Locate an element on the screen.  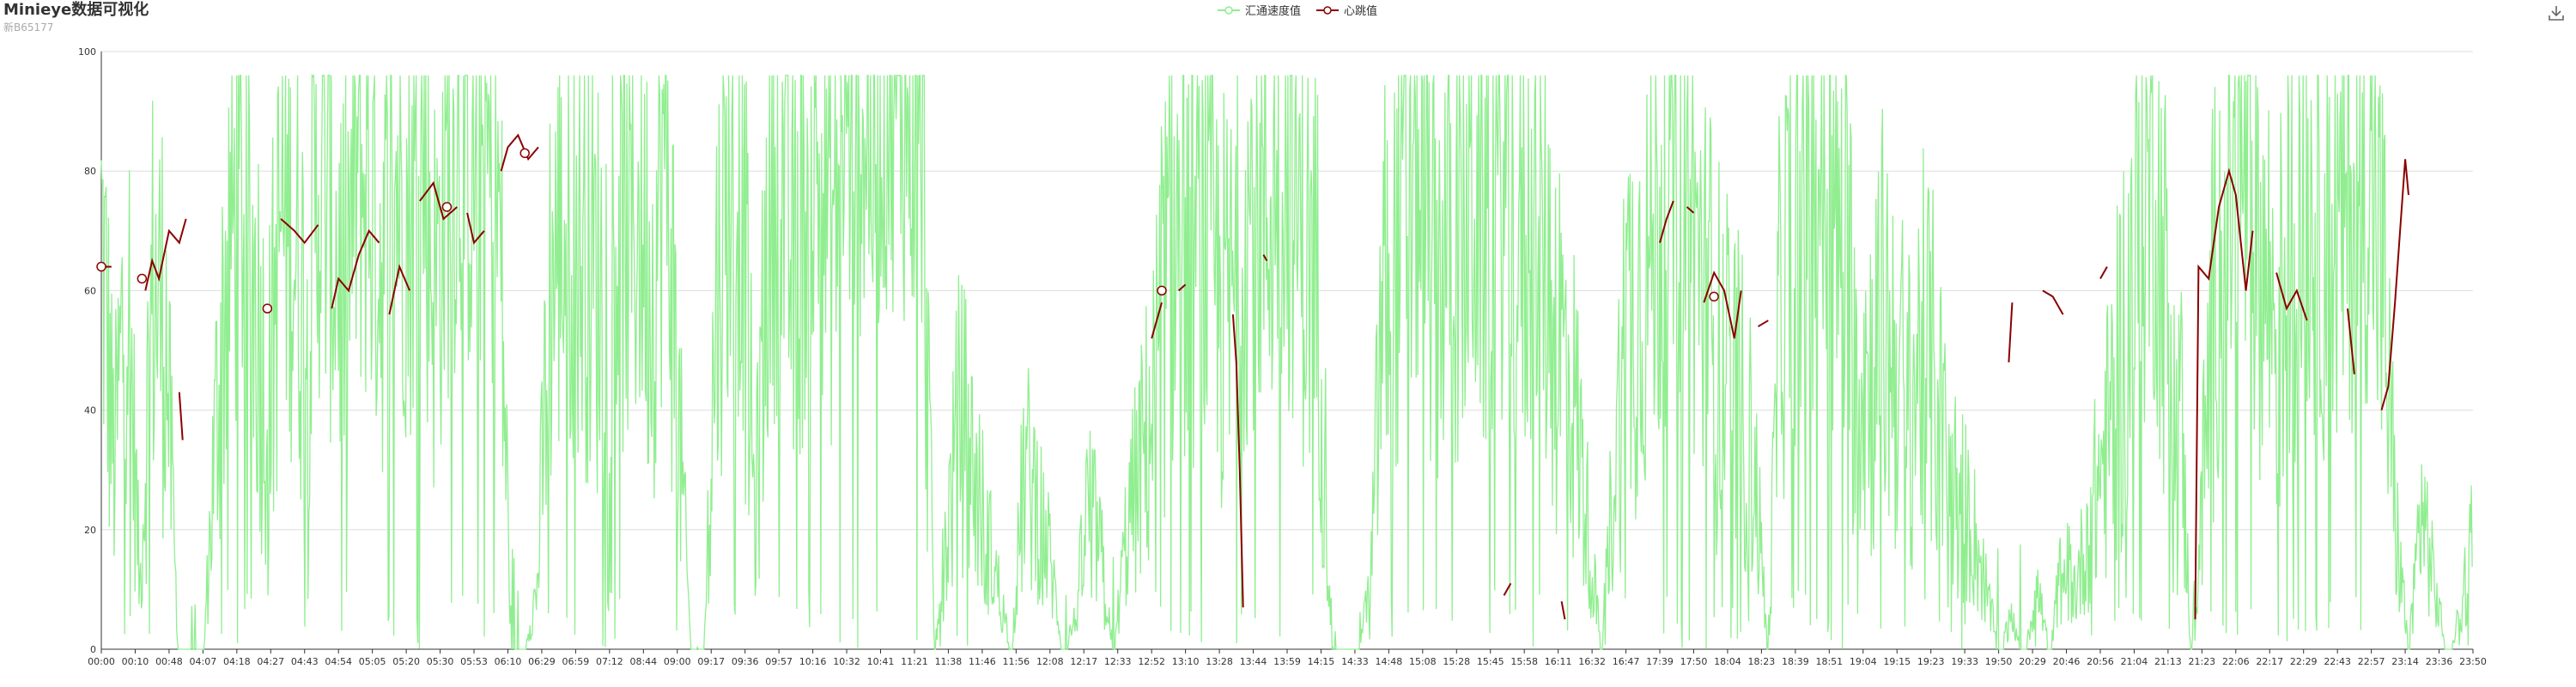
y-tick-label: 0 is located at coordinates (93, 649).